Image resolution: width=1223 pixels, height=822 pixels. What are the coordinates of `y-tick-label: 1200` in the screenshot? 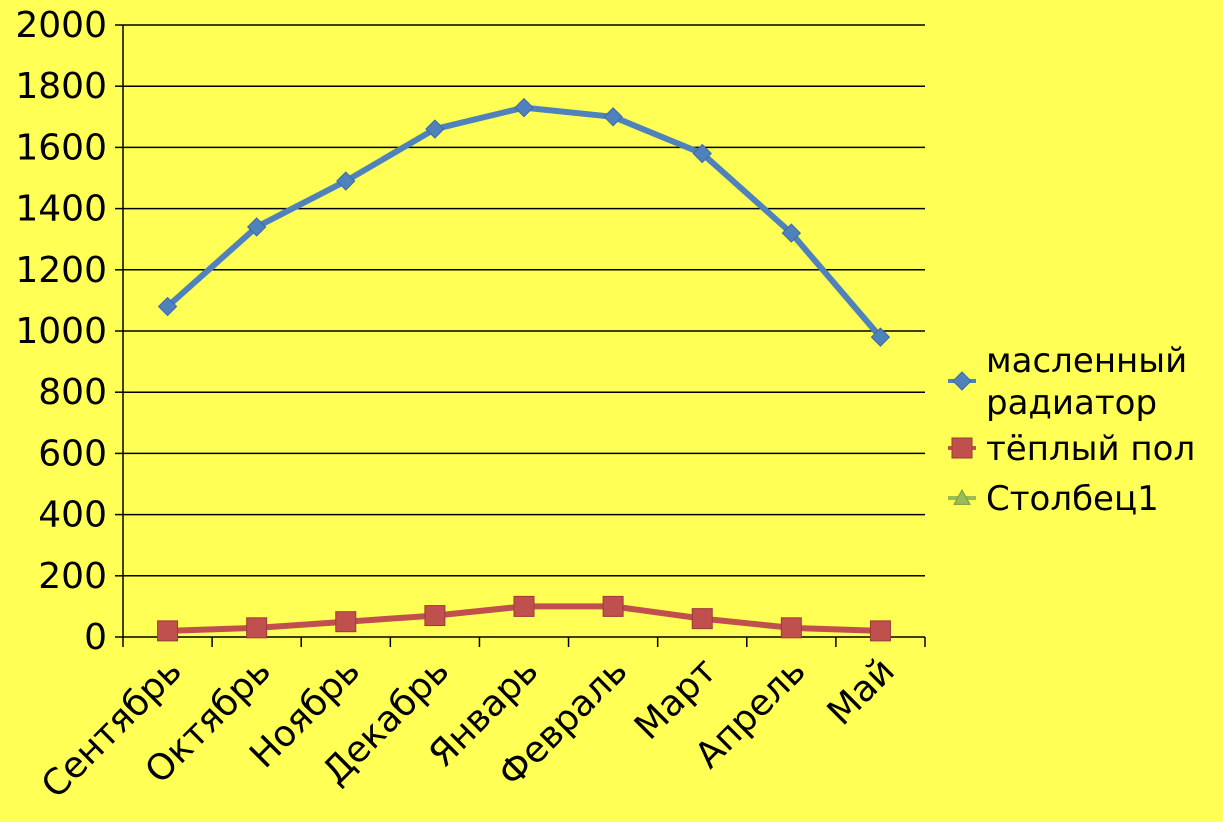 It's located at (61, 270).